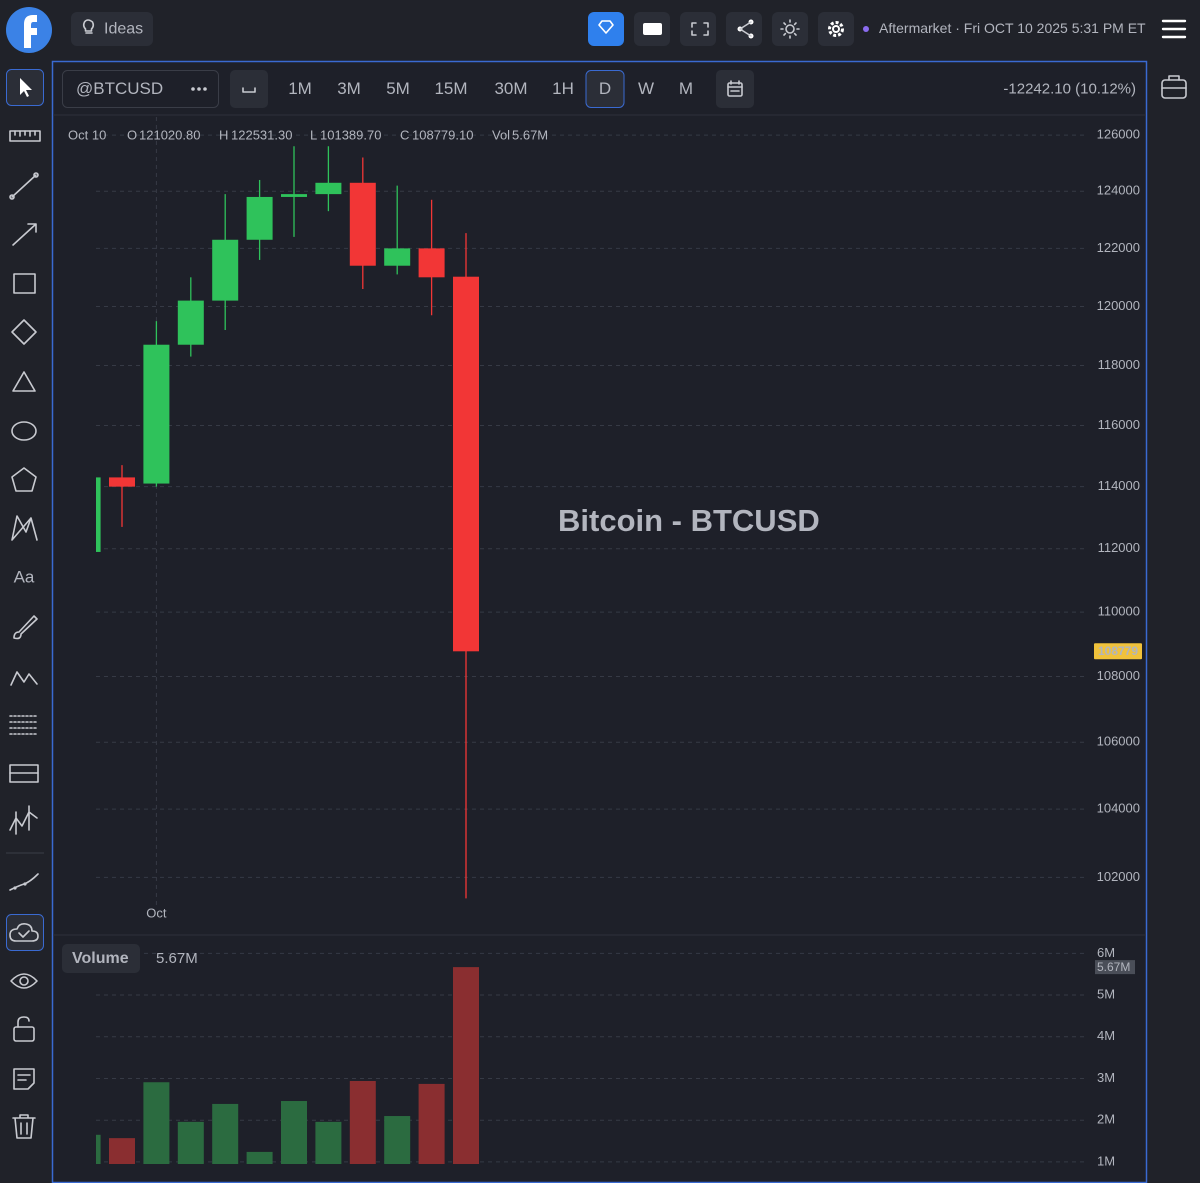  What do you see at coordinates (29, 30) in the screenshot?
I see `logo` at bounding box center [29, 30].